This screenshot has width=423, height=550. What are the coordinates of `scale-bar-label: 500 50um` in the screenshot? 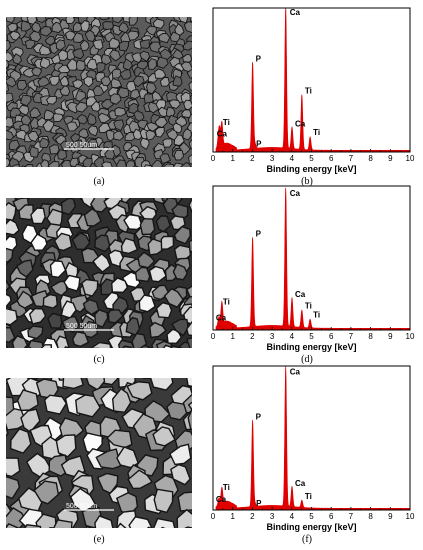 It's located at (81, 506).